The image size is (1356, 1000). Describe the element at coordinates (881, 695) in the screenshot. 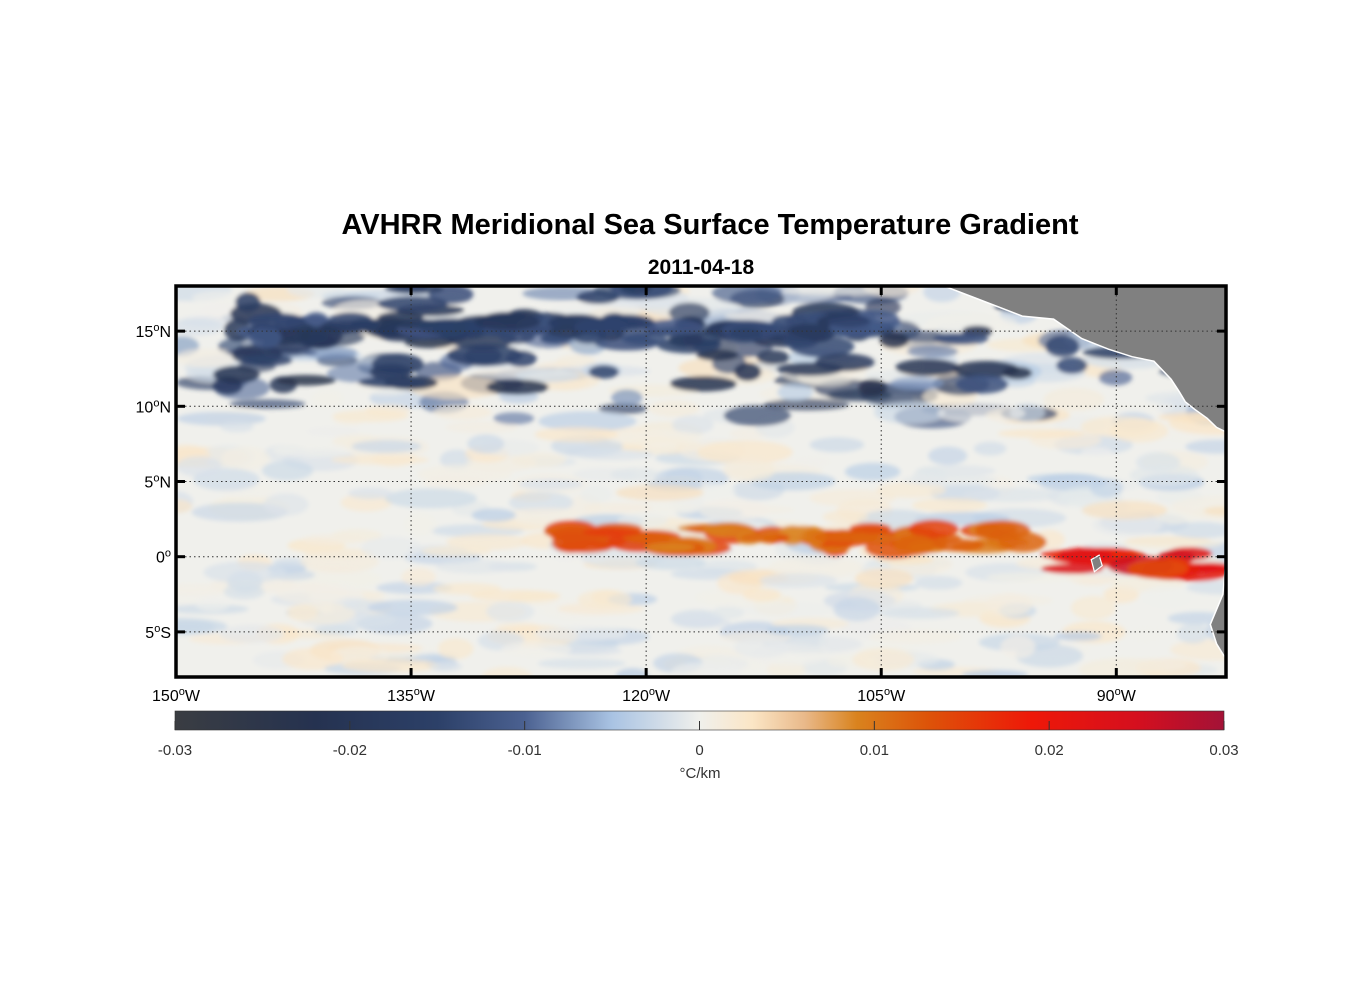

I see `x-tick-label: 105oW` at that location.